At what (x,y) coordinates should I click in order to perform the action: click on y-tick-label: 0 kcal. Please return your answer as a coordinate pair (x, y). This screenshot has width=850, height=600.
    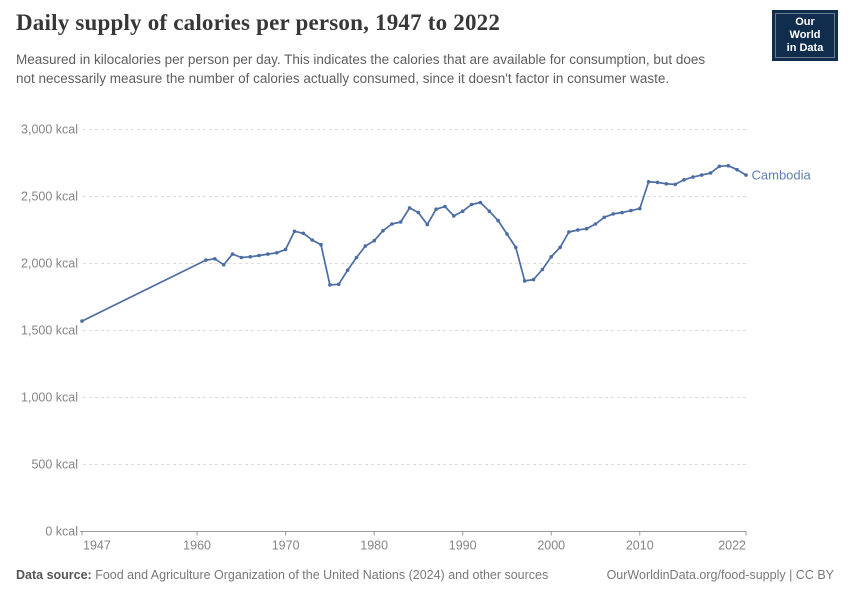
    Looking at the image, I should click on (61, 532).